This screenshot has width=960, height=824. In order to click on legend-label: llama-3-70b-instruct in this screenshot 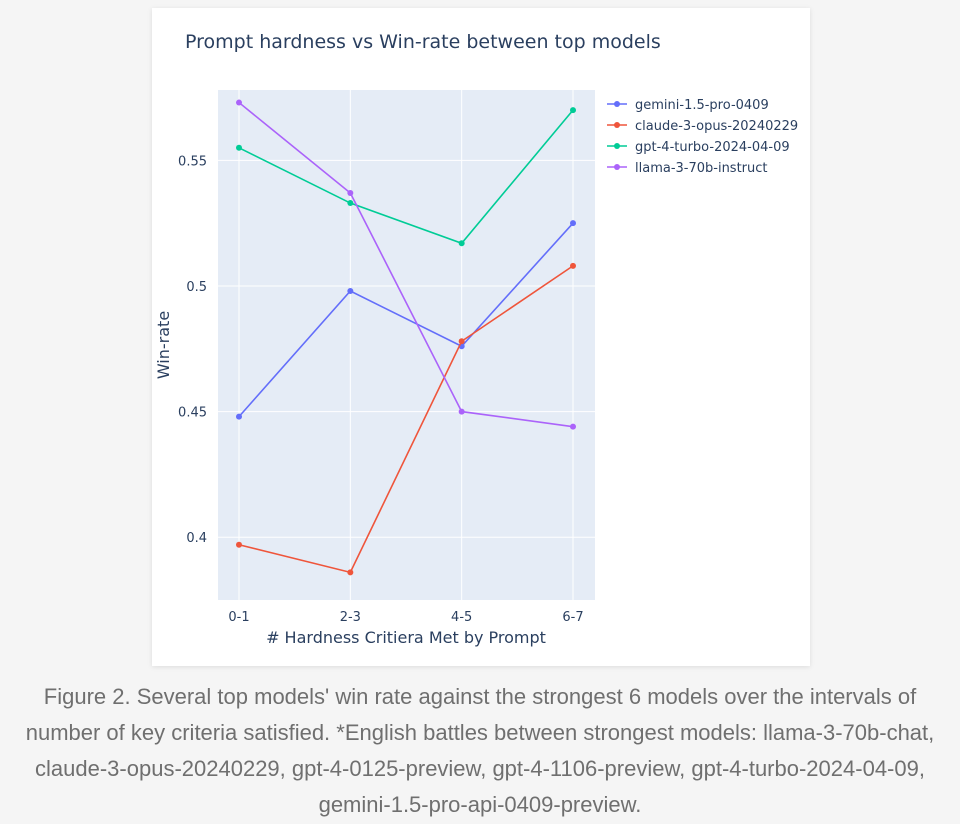, I will do `click(701, 168)`.